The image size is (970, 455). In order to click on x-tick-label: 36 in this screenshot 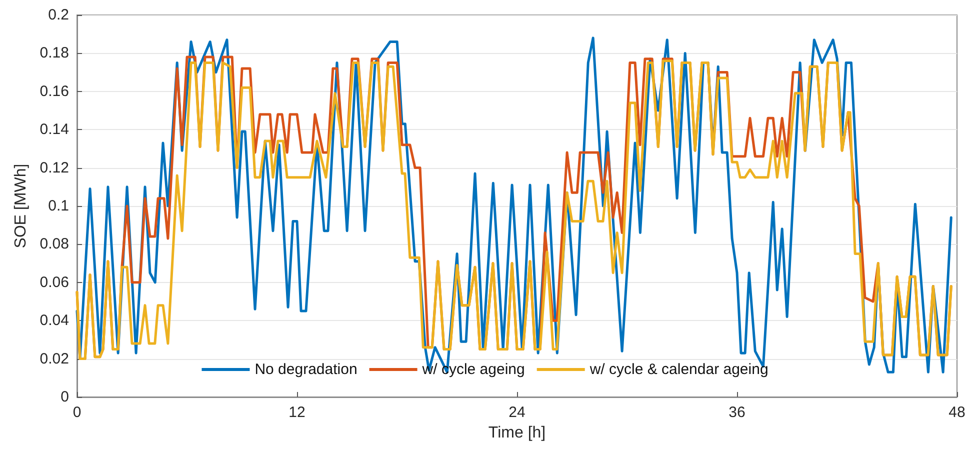, I will do `click(737, 412)`.